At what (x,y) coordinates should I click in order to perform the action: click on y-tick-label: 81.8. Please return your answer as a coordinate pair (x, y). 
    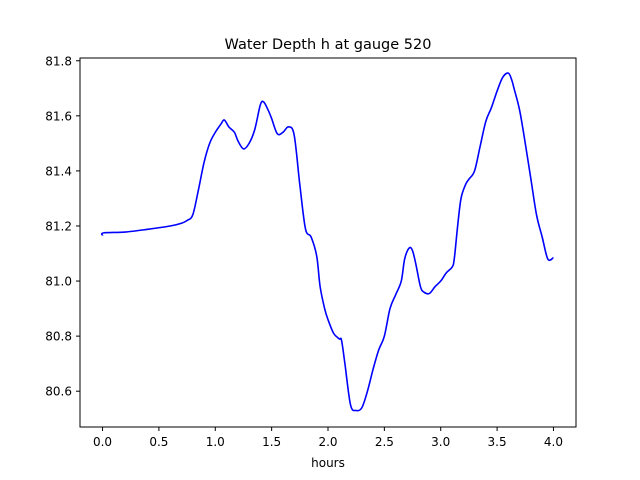
    Looking at the image, I should click on (58, 61).